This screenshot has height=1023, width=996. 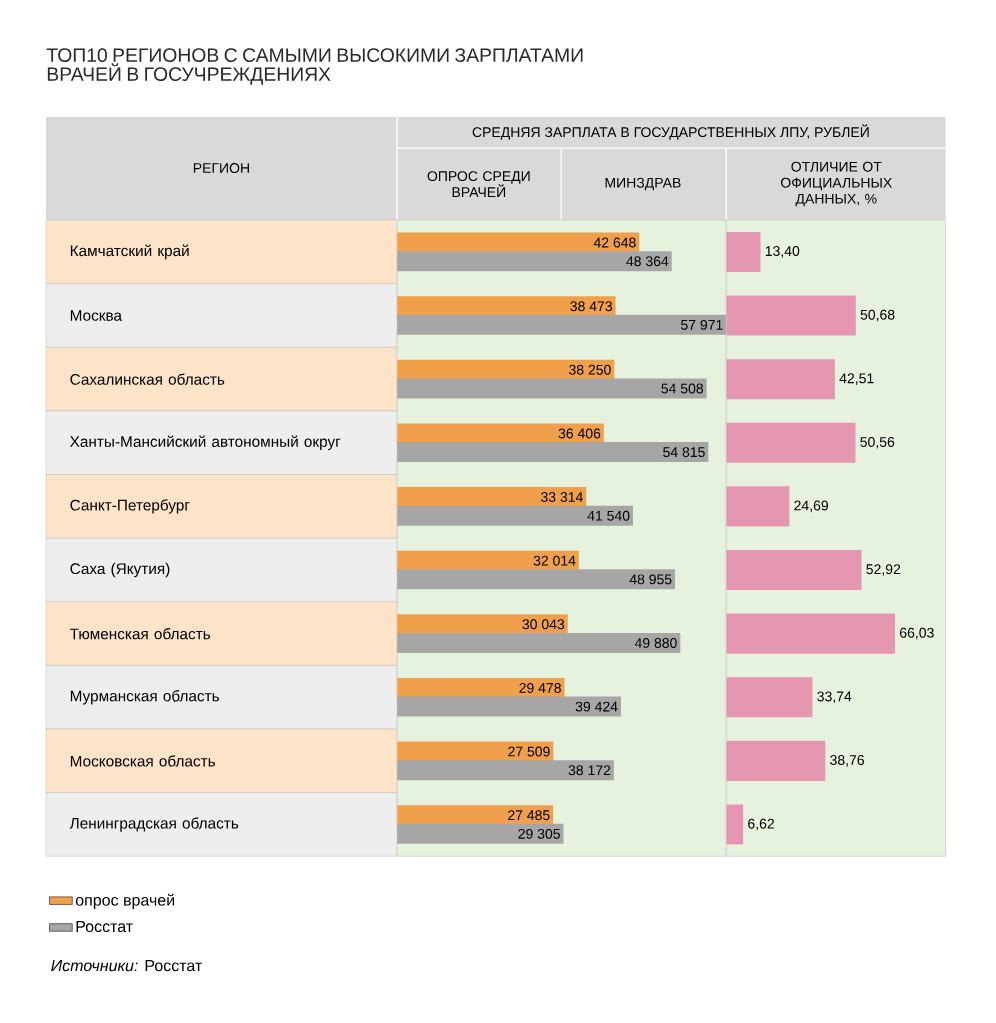 I want to click on data-label: 54 508, so click(x=682, y=388).